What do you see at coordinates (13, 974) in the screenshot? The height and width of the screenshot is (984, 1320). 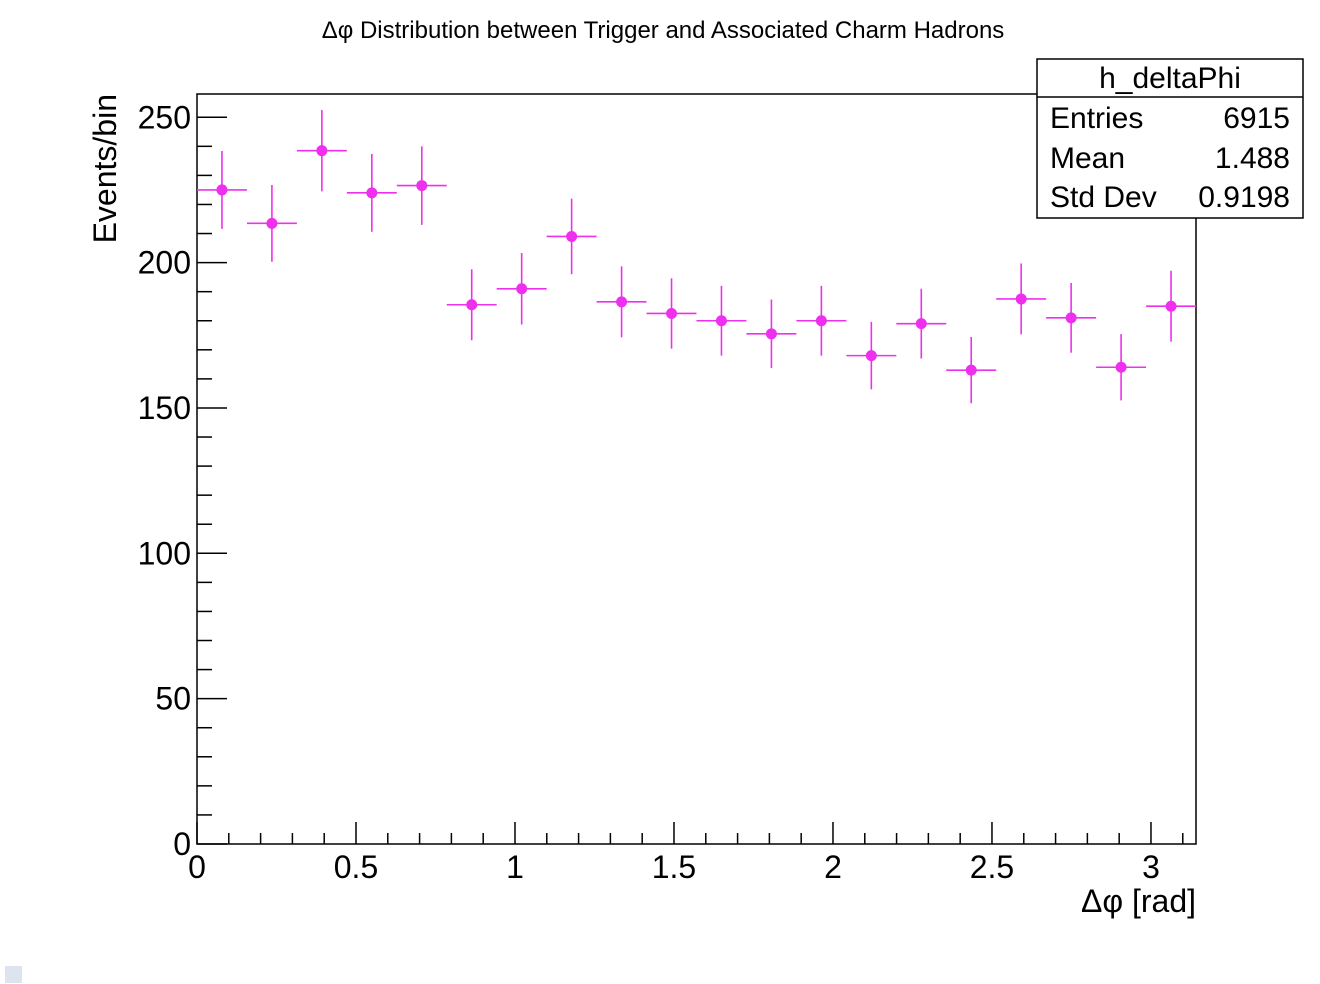 I see `canvas-corner-marker` at bounding box center [13, 974].